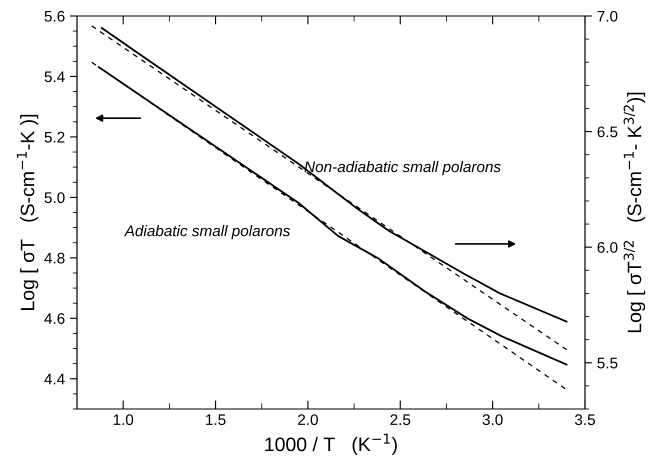  I want to click on text: Log [ σT$^{3/2}$ (S-cm$^{−1}$- K$^{3/2}$)], so click(635, 212).